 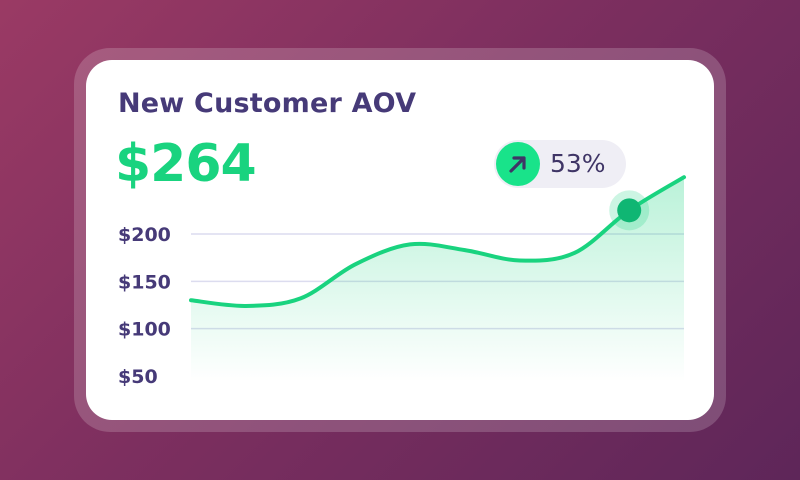 I want to click on y-tick-label: $100, so click(x=144, y=330).